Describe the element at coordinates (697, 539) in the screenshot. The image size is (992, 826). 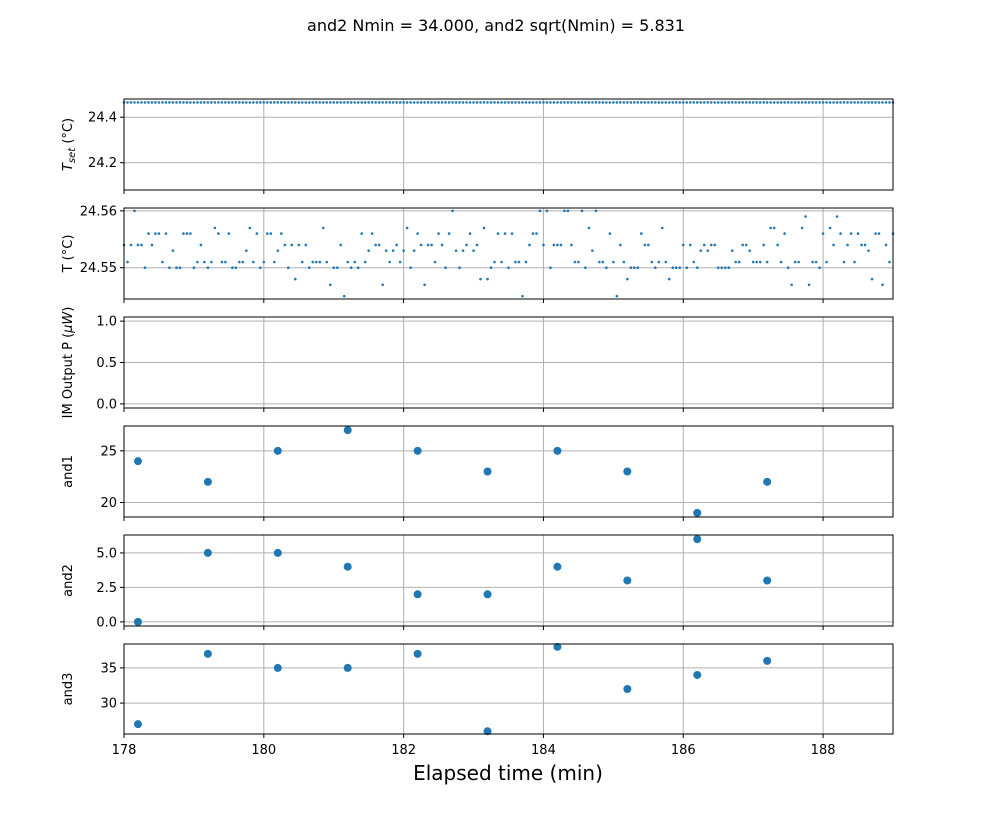
I see `and2-point` at that location.